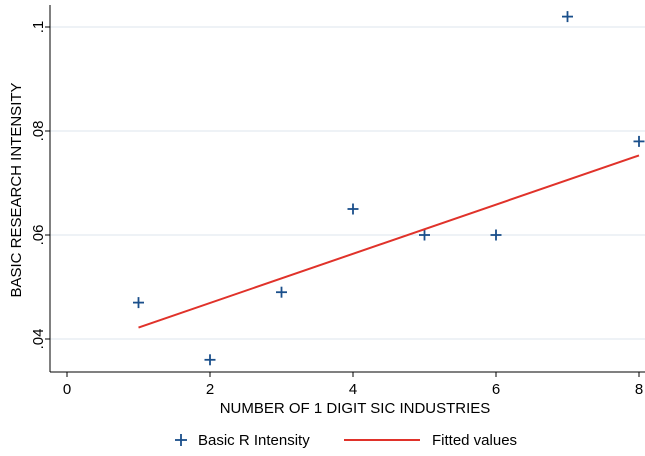  What do you see at coordinates (38, 235) in the screenshot?
I see `y-tick-label: .06` at bounding box center [38, 235].